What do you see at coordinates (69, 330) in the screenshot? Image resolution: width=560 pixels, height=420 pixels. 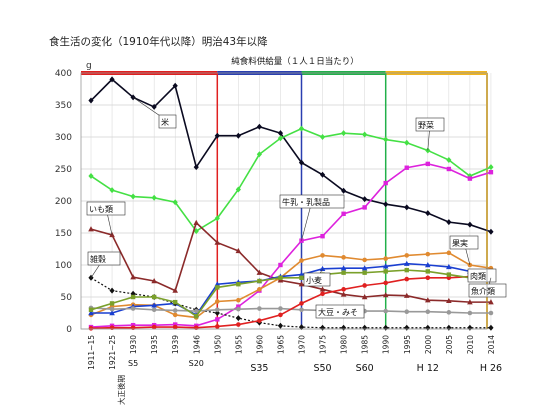 I see `y-tick-label: 0` at bounding box center [69, 330].